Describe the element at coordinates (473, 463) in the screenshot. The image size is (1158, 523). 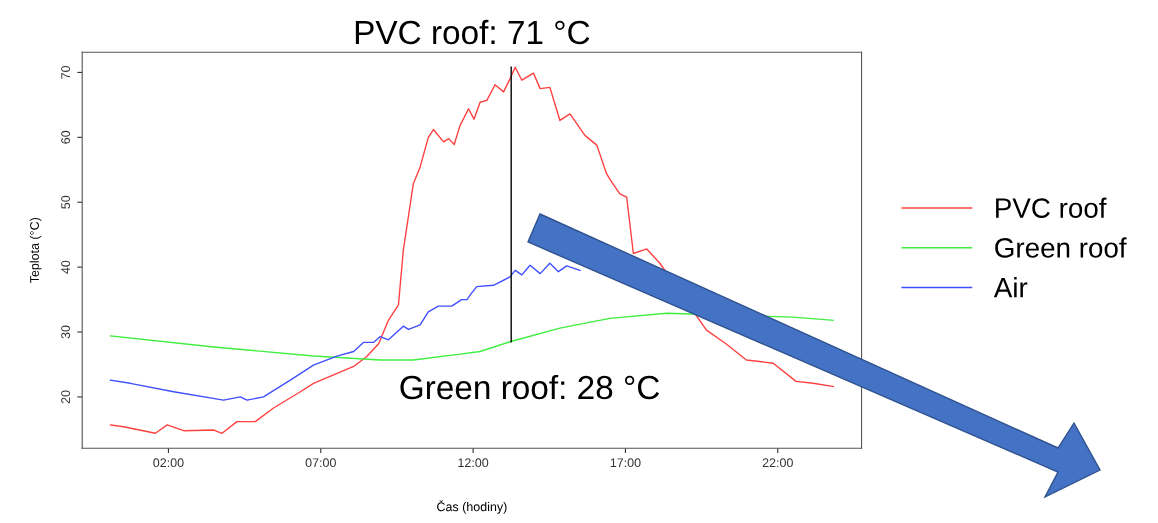
I see `x-tick-label: 12:00` at that location.